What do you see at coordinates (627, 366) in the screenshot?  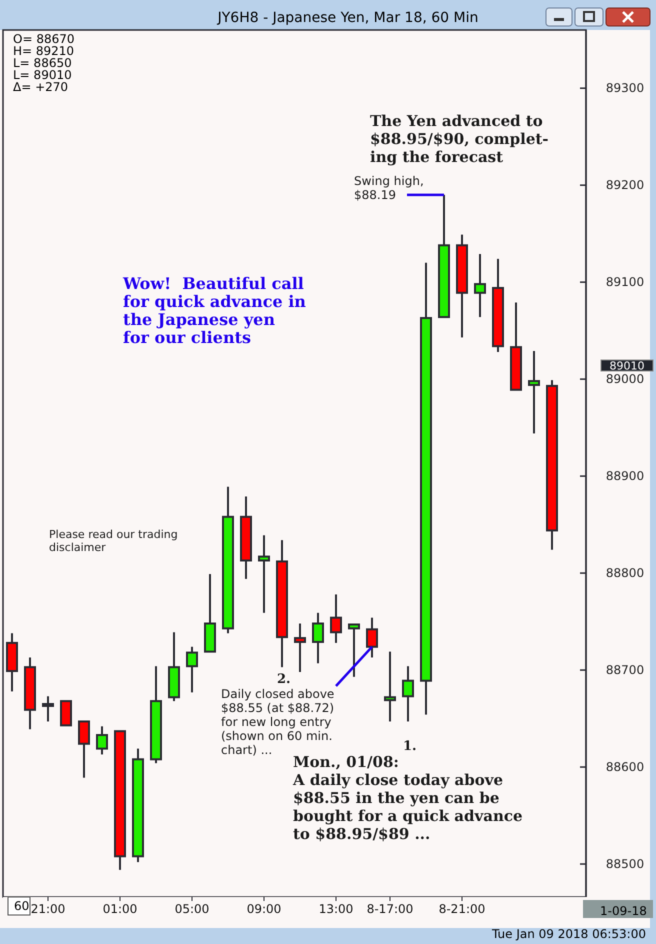 I see `text: 89010` at bounding box center [627, 366].